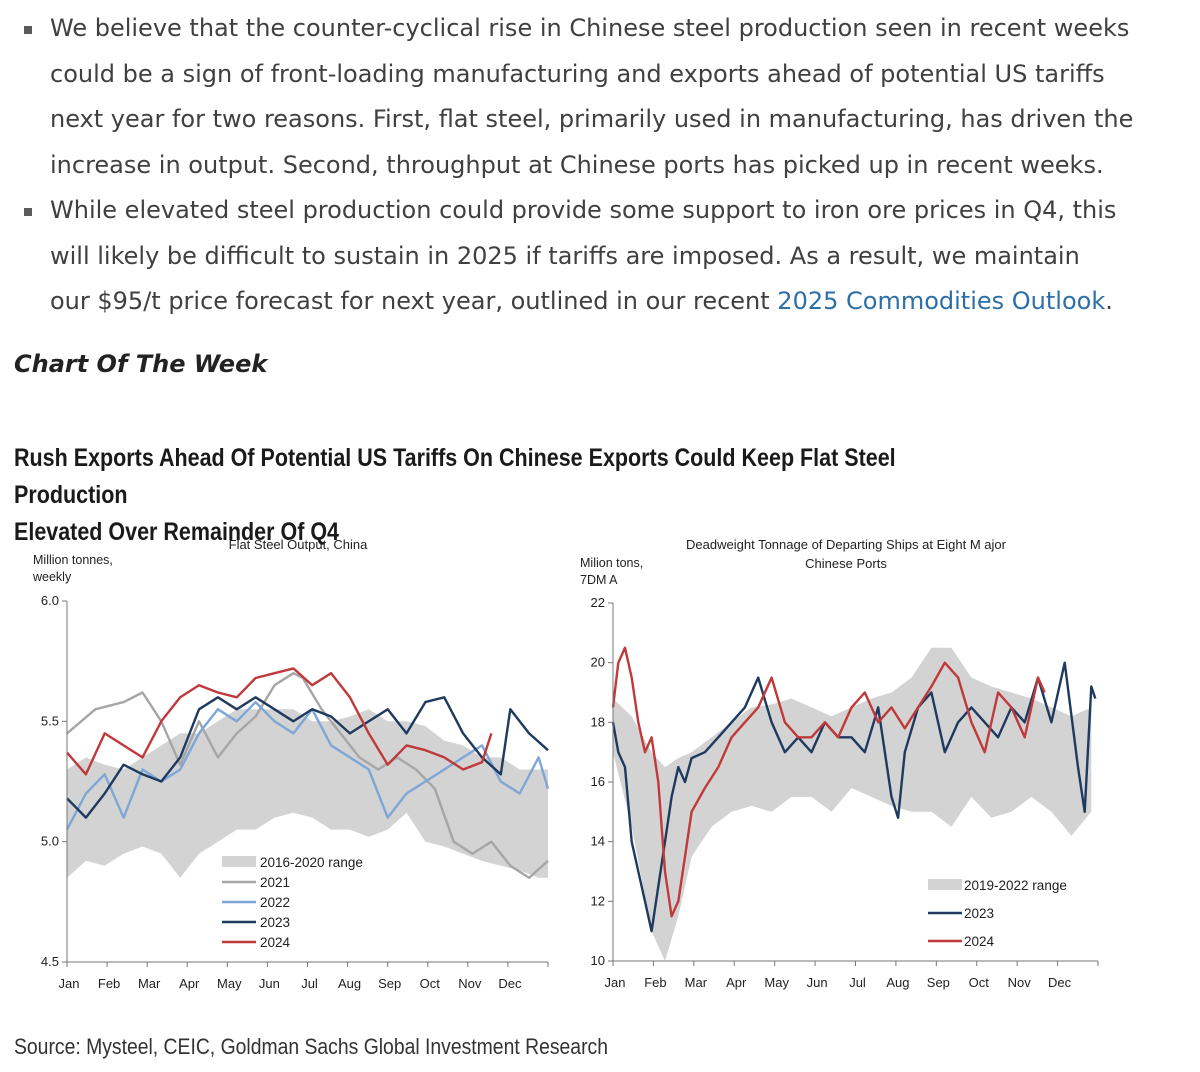 The width and height of the screenshot is (1200, 1072). What do you see at coordinates (941, 301) in the screenshot?
I see `outlook-link: 2025 Commodities Outlook` at bounding box center [941, 301].